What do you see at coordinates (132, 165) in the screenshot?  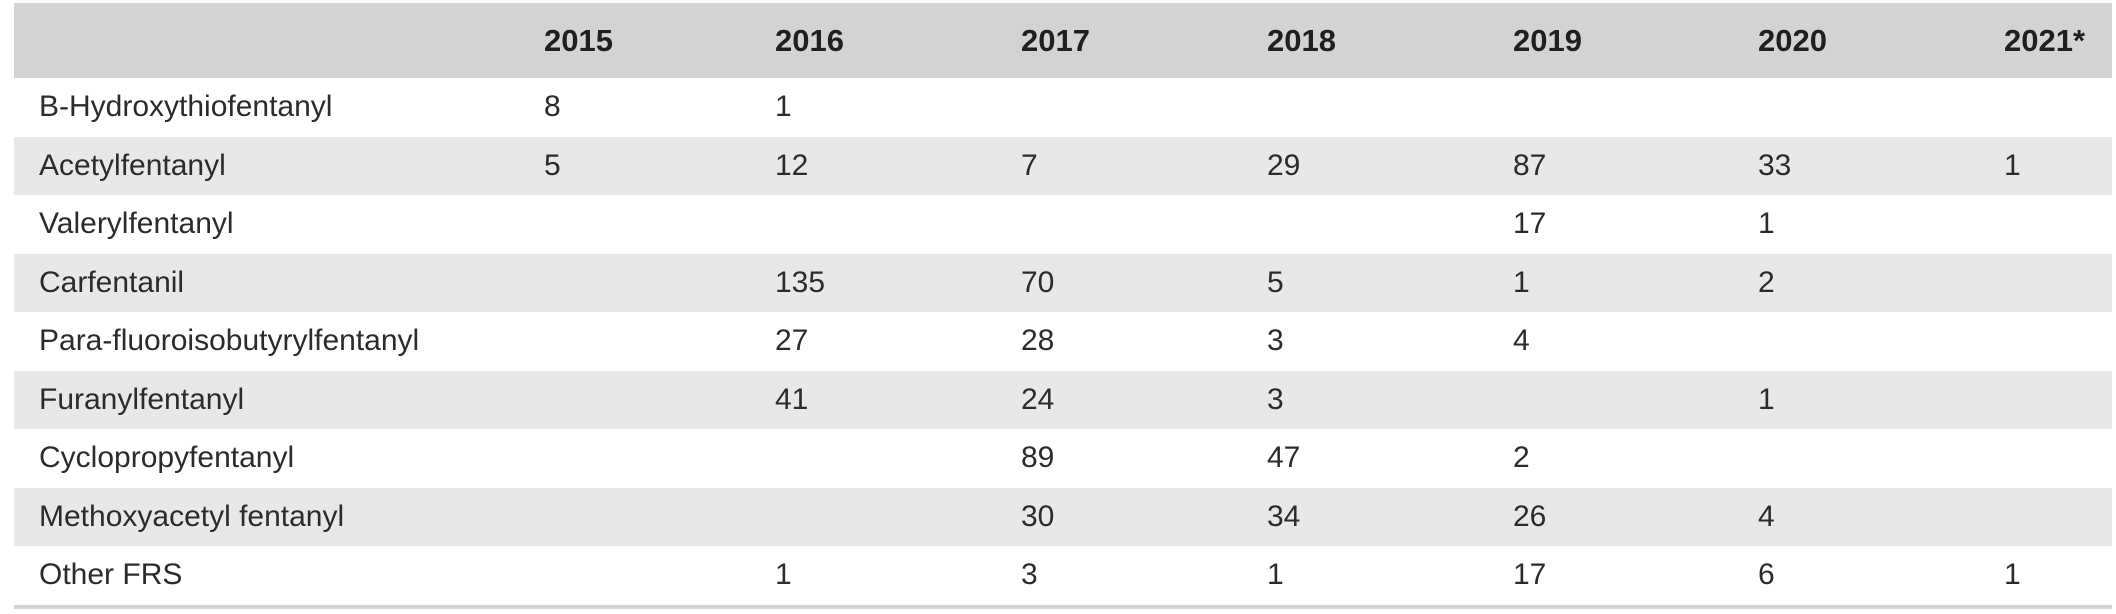 I see `row-label: Acetylfentanyl` at bounding box center [132, 165].